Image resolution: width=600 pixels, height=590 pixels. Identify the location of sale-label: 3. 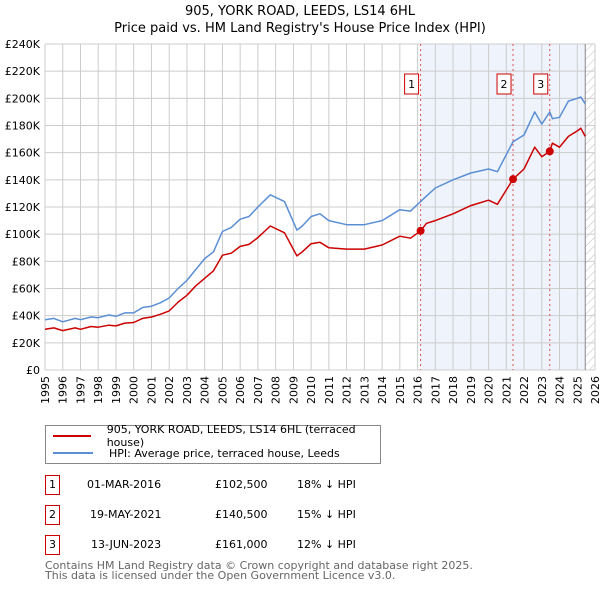
(540, 84).